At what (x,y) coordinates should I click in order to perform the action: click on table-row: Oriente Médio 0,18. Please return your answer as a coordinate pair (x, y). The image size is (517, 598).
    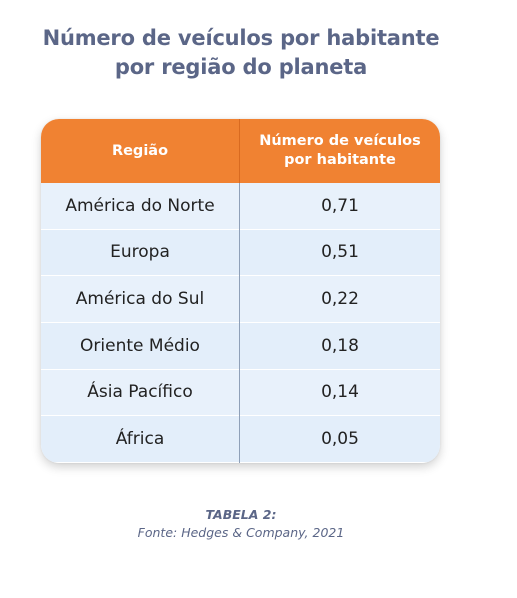
    Looking at the image, I should click on (240, 346).